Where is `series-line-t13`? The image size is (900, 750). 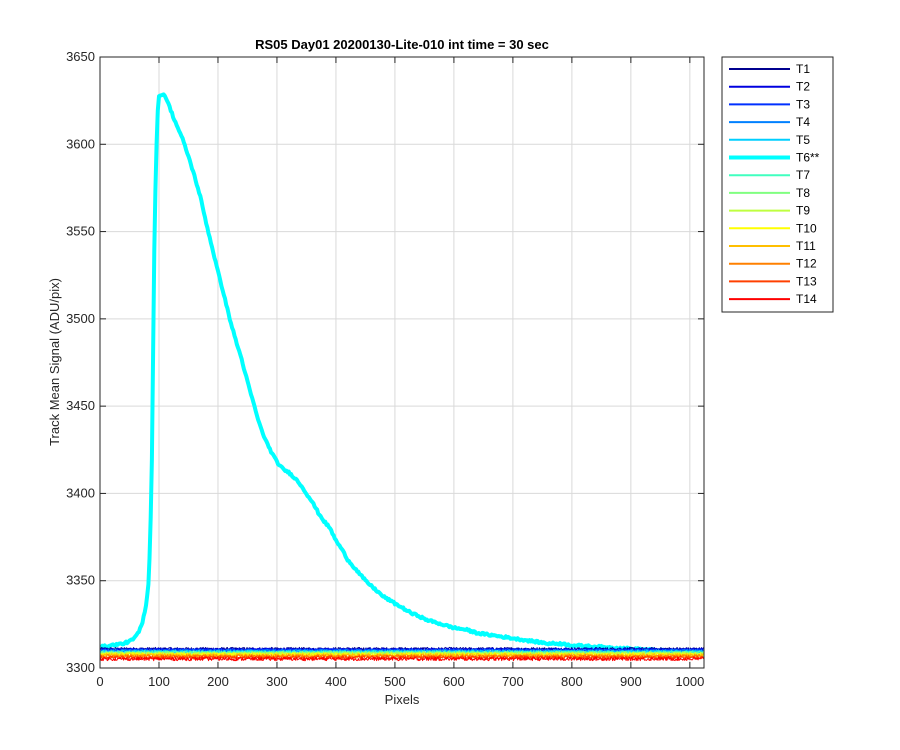 series-line-t13 is located at coordinates (402, 657).